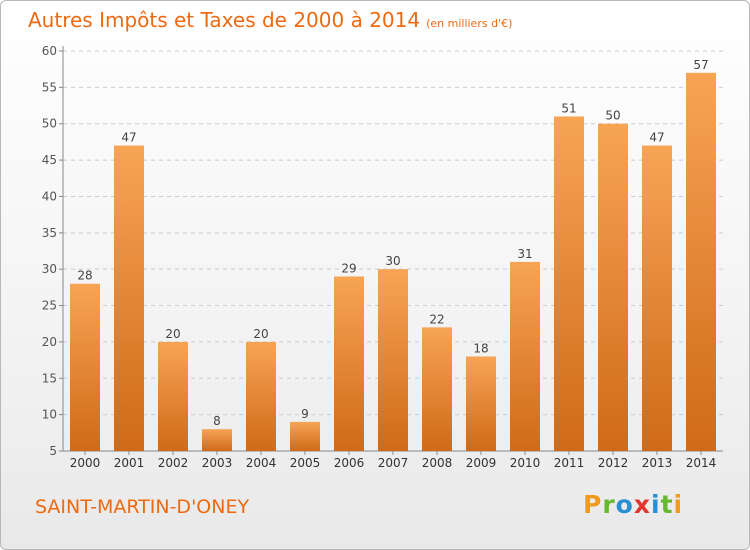  Describe the element at coordinates (700, 65) in the screenshot. I see `data-label-2014: 57` at that location.